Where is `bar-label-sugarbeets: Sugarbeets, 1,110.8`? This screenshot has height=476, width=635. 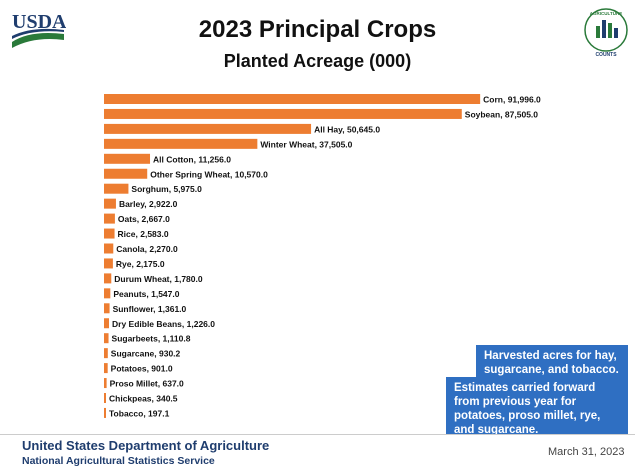 bar-label-sugarbeets: Sugarbeets, 1,110.8 is located at coordinates (151, 339).